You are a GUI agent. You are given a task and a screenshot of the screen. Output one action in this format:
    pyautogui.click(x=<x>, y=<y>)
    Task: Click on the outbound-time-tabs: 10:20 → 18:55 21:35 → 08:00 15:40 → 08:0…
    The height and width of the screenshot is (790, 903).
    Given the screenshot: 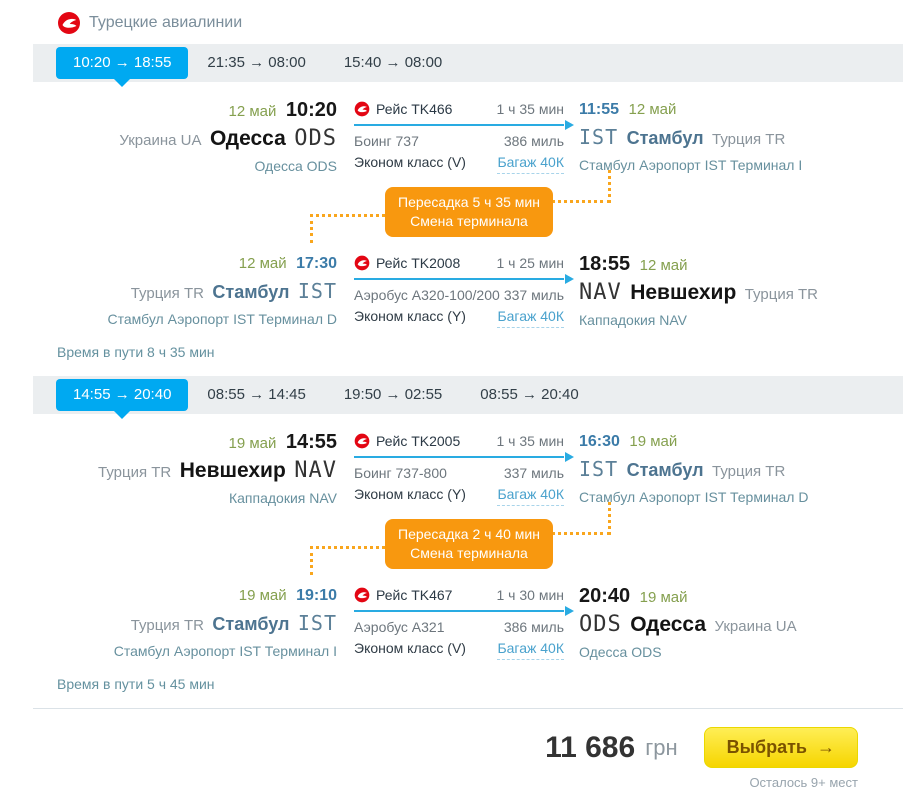 What is the action you would take?
    pyautogui.click(x=468, y=65)
    